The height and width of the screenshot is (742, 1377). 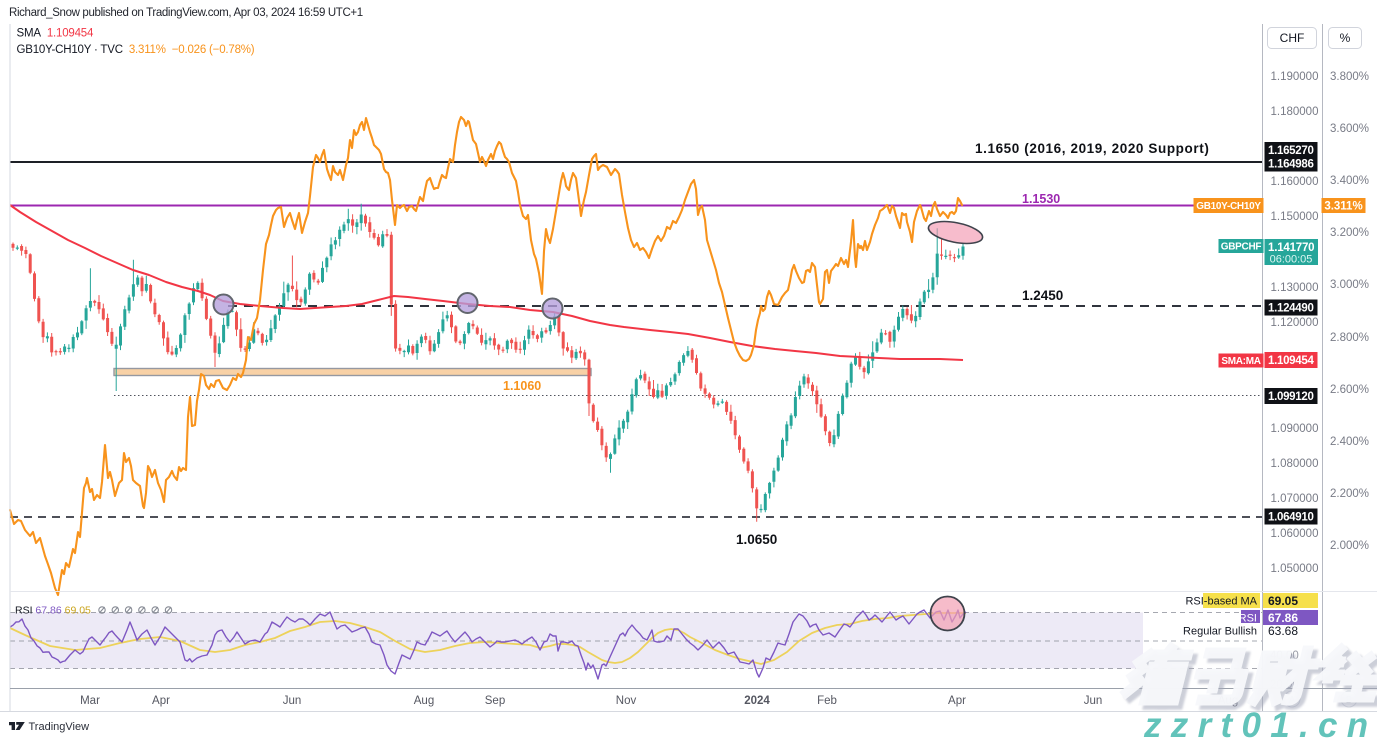 What do you see at coordinates (1295, 112) in the screenshot?
I see `svg-text: 1.180000` at bounding box center [1295, 112].